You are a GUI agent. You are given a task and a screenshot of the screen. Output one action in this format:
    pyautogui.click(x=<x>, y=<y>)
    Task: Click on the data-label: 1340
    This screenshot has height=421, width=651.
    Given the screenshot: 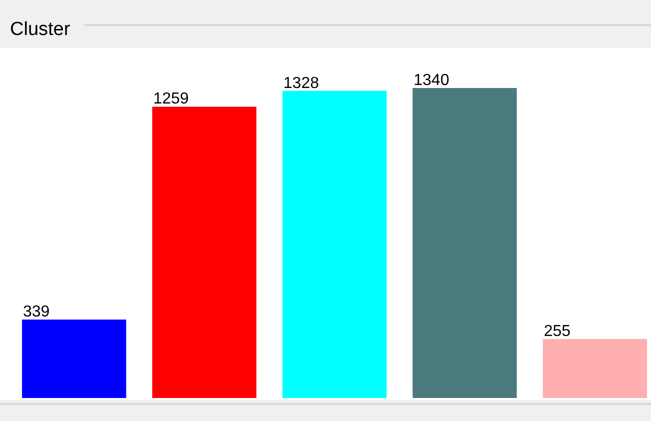 What is the action you would take?
    pyautogui.click(x=432, y=80)
    